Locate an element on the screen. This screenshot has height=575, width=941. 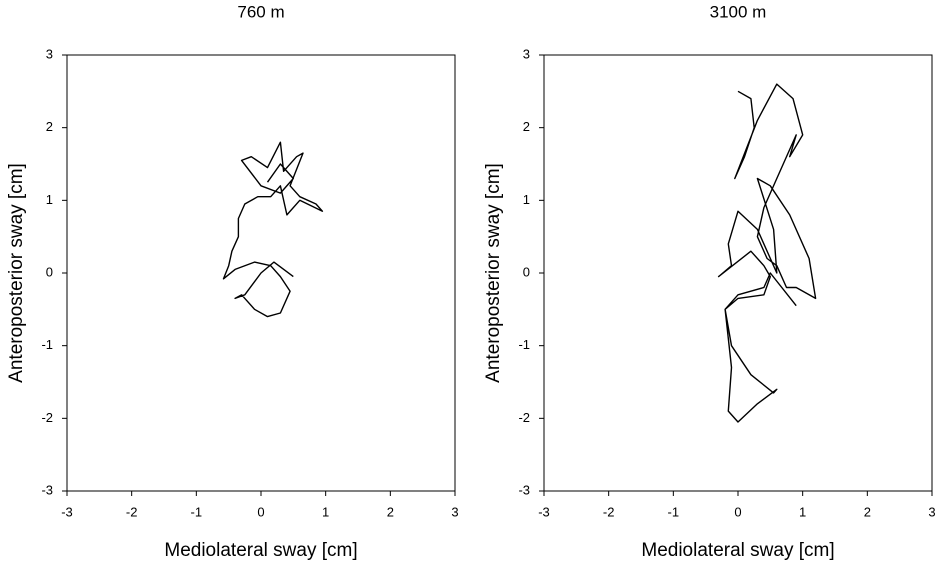
chart-title: 3100 m is located at coordinates (738, 11).